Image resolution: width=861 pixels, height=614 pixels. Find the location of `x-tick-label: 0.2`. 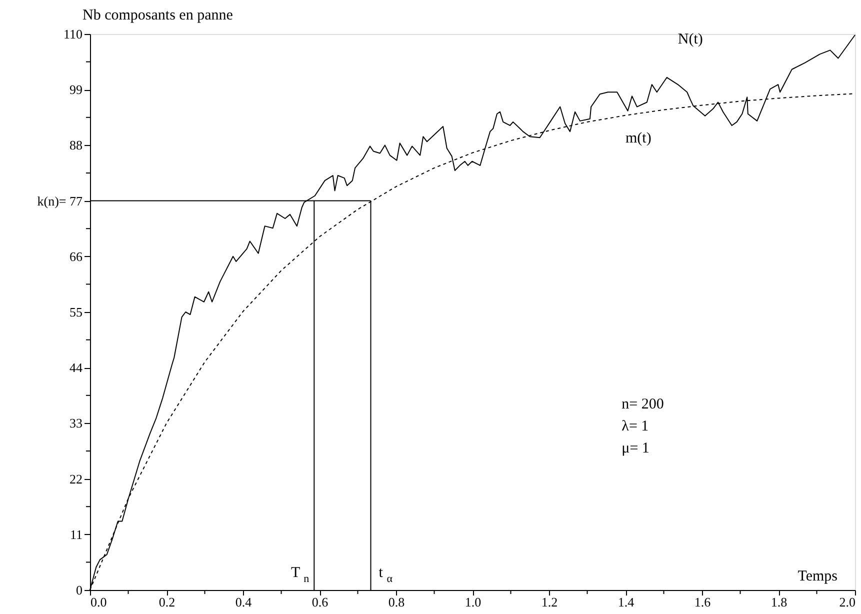

x-tick-label: 0.2 is located at coordinates (167, 602).